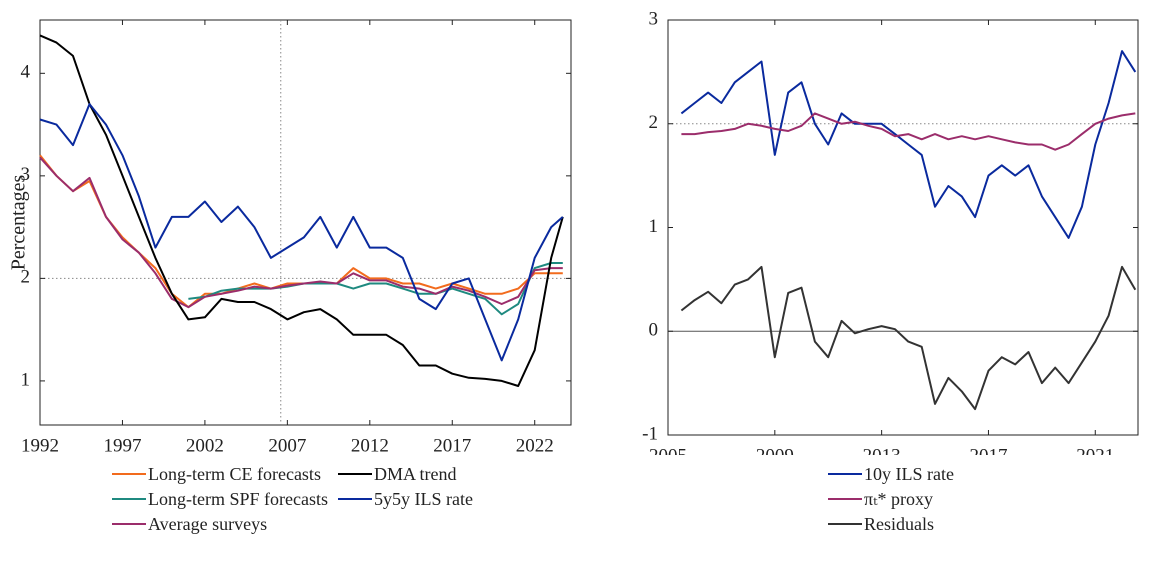  Describe the element at coordinates (882, 450) in the screenshot. I see `x-tick-label: 2013` at that location.